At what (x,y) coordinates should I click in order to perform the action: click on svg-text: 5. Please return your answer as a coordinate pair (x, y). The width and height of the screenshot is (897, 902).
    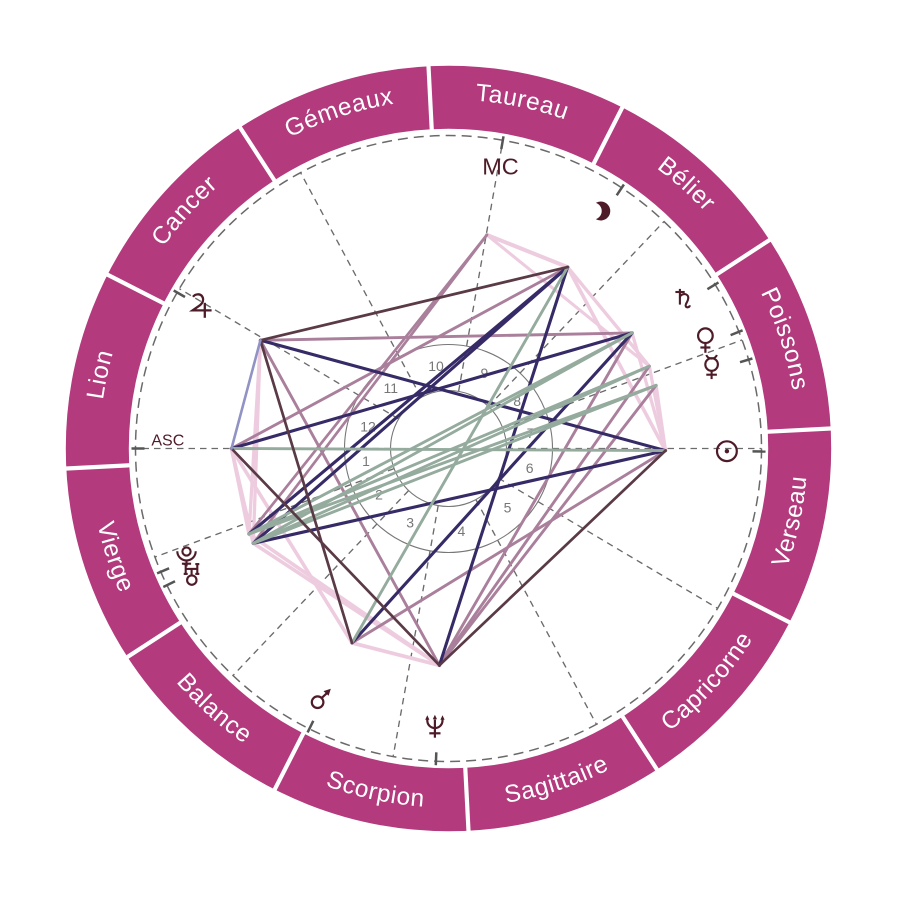
    Looking at the image, I should click on (508, 507).